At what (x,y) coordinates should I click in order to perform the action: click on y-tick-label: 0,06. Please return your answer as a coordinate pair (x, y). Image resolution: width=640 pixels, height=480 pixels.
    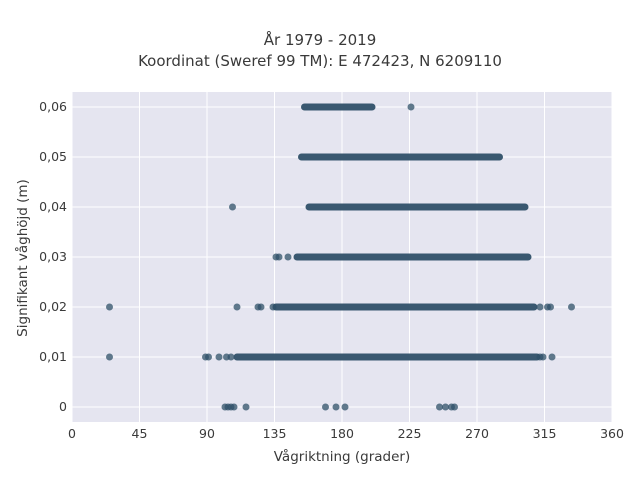
    Looking at the image, I should click on (53, 106).